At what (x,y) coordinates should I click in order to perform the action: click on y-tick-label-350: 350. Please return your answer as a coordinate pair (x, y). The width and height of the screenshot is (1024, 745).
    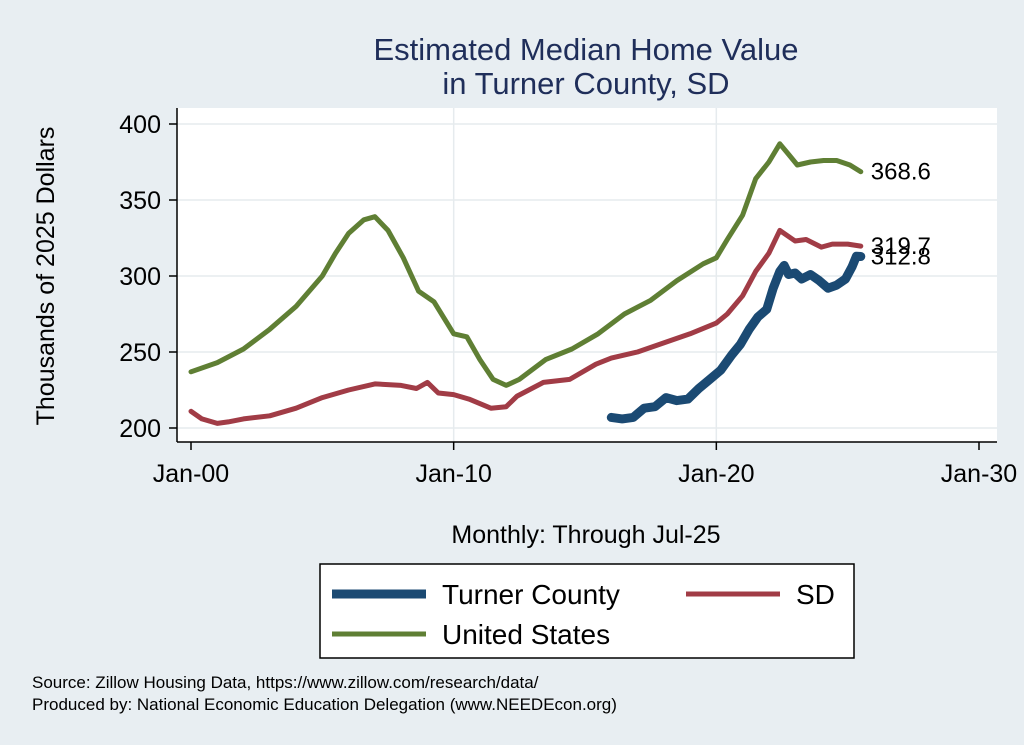
    Looking at the image, I should click on (140, 201).